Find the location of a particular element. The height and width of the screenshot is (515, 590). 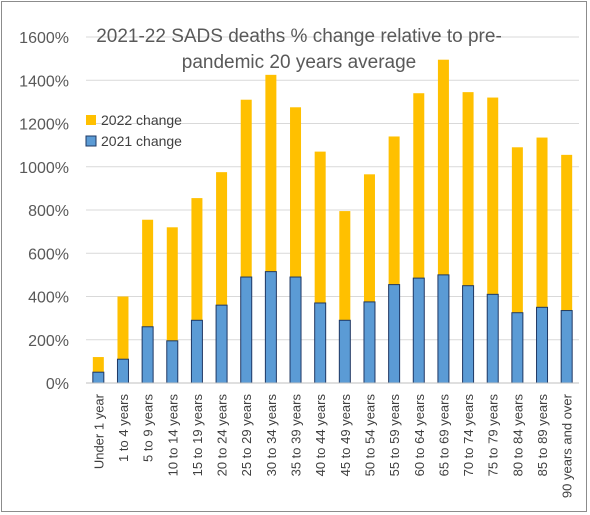

bar-2021-80-to-84-years is located at coordinates (517, 348).